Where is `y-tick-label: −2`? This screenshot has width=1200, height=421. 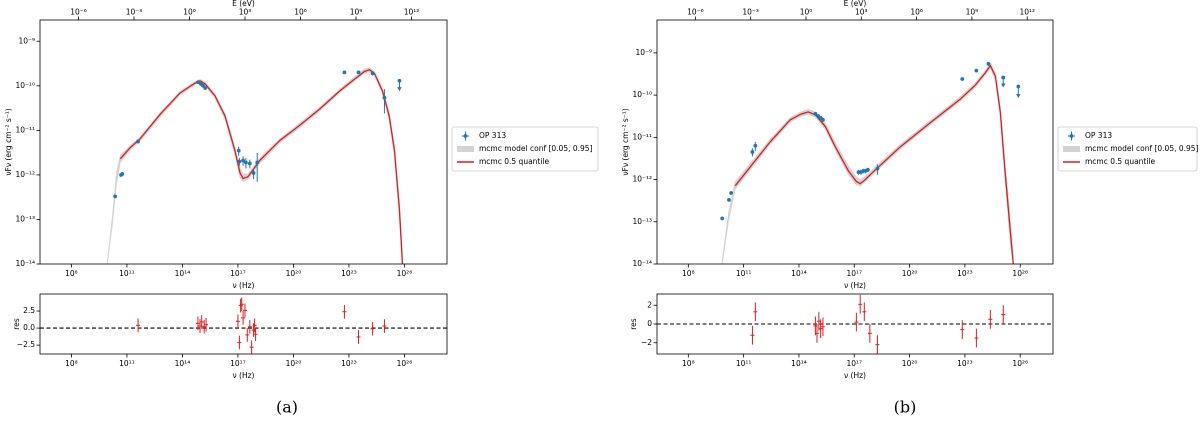
y-tick-label: −2 is located at coordinates (646, 342).